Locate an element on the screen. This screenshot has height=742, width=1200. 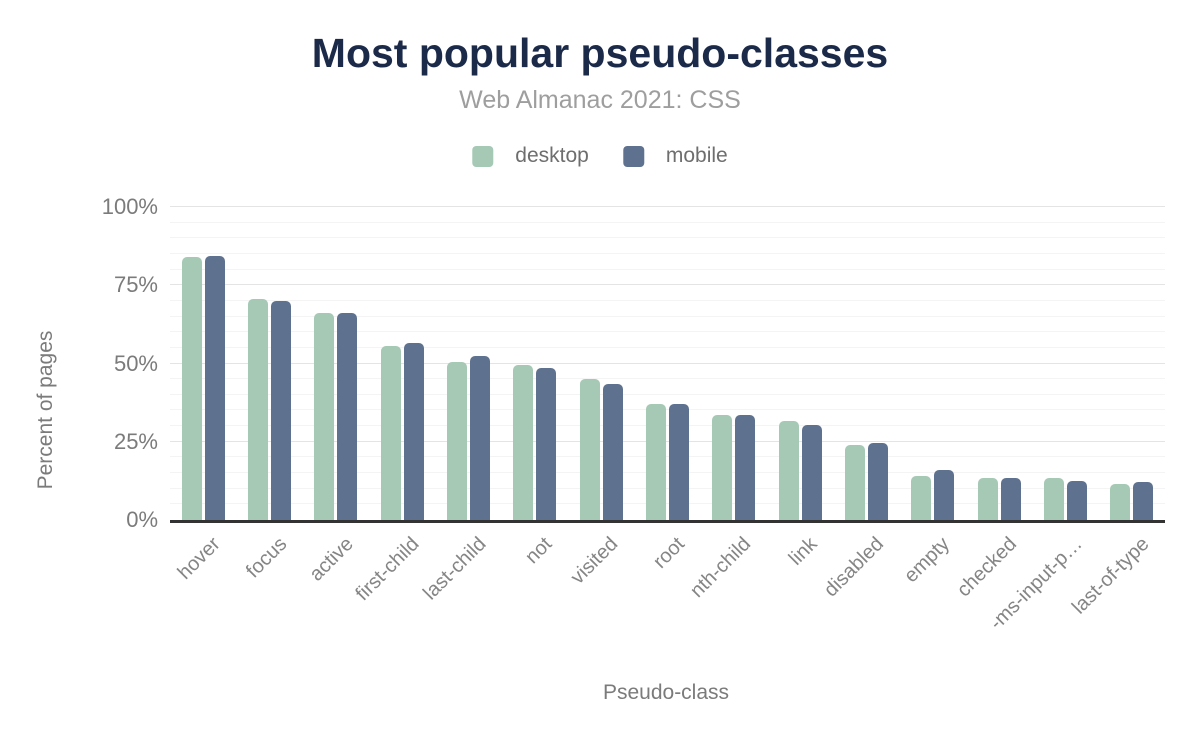
bar-group-visited: visited is located at coordinates (600, 398).